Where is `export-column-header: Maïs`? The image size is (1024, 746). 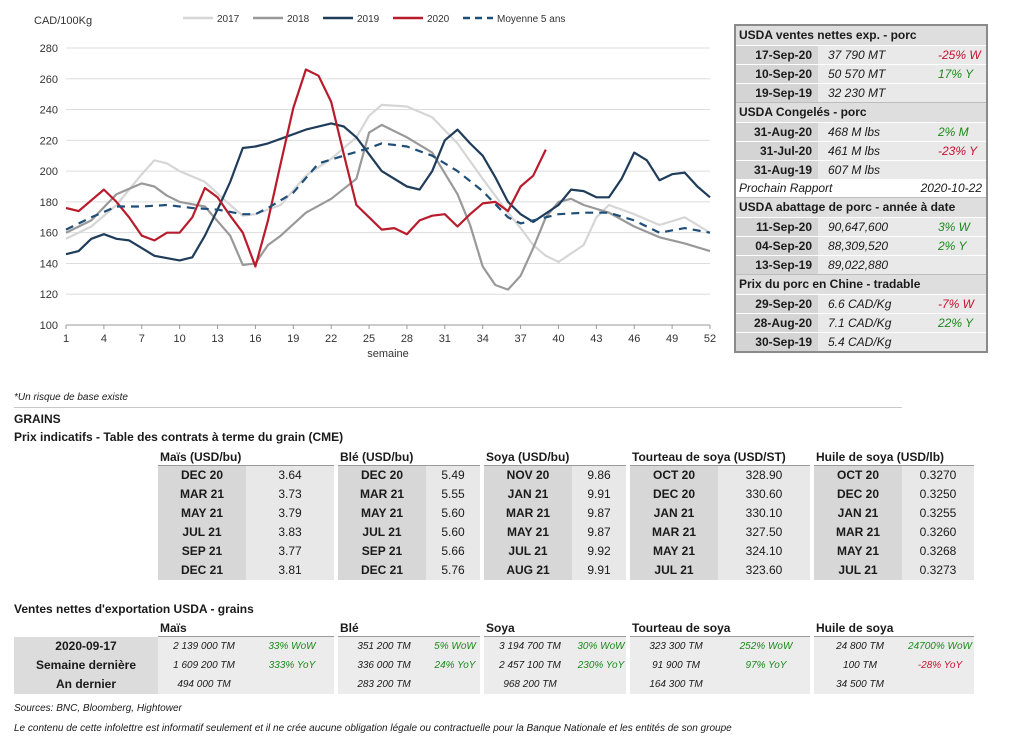 export-column-header: Maïs is located at coordinates (246, 628).